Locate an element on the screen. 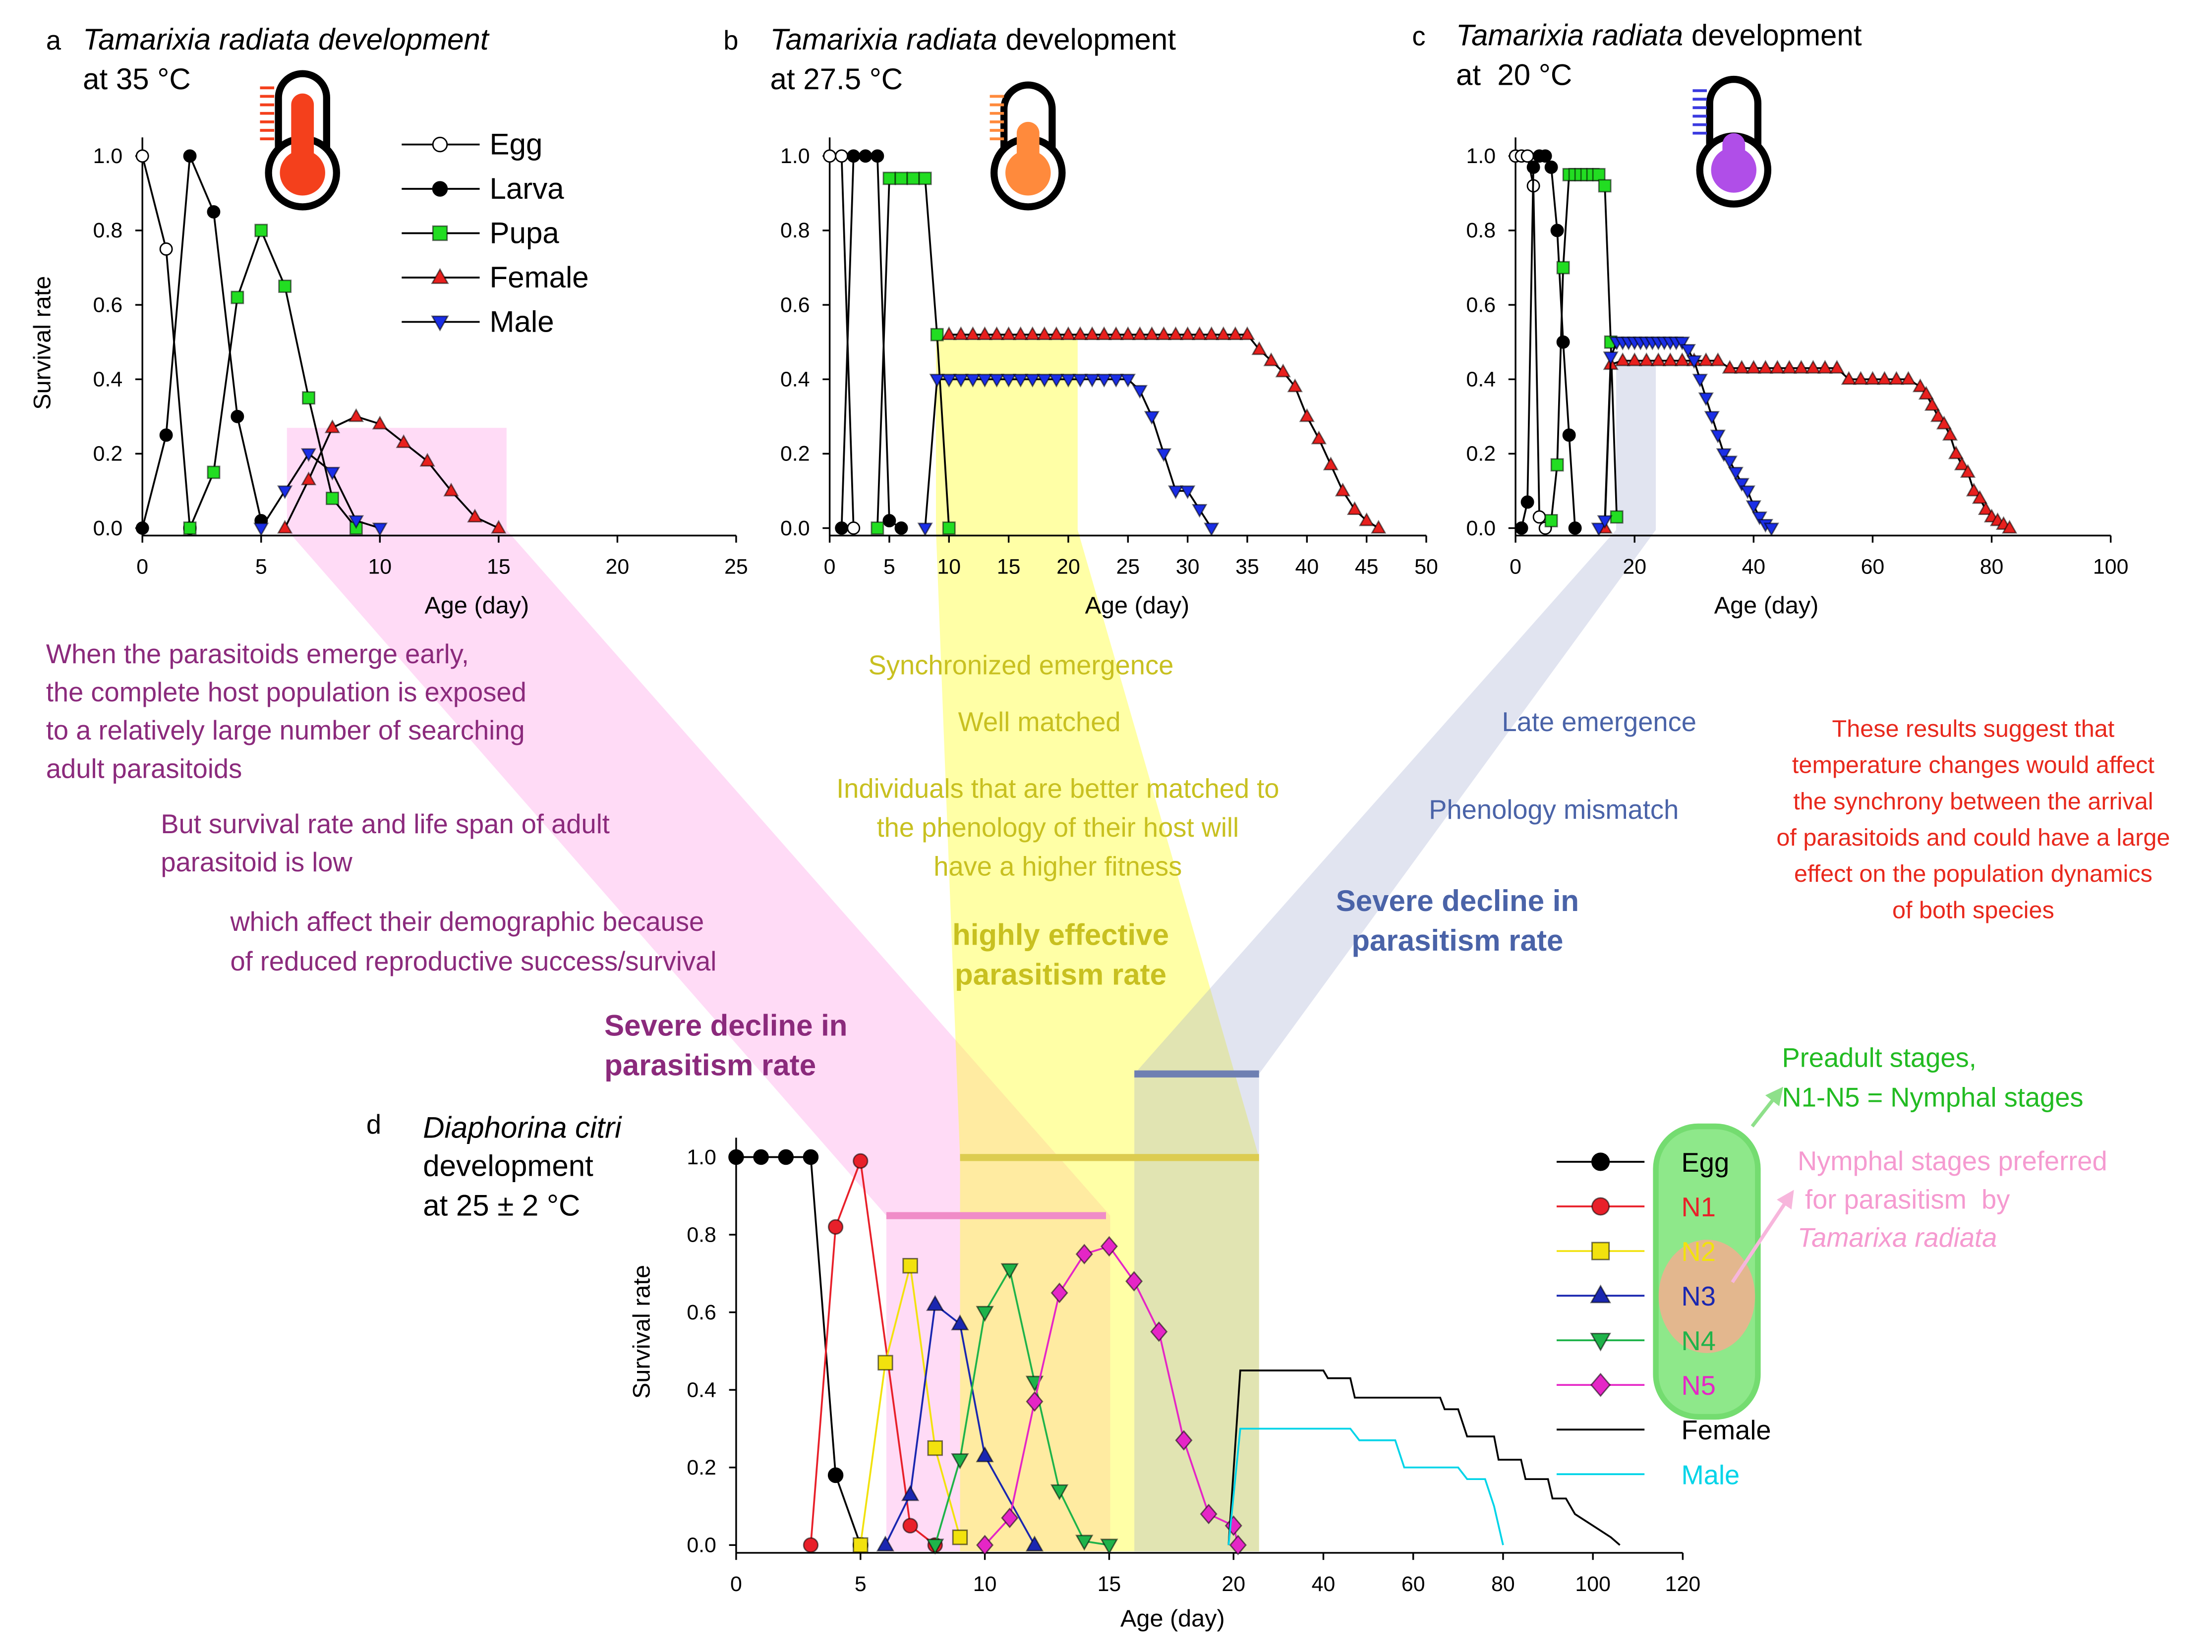 Image resolution: width=2212 pixels, height=1652 pixels. panel-label: b is located at coordinates (730, 40).